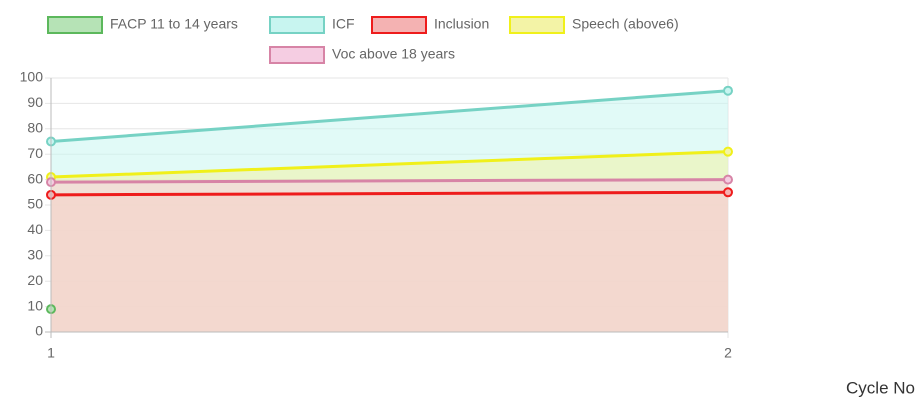  What do you see at coordinates (174, 24) in the screenshot?
I see `legend-label: FACP 11 to 14 years` at bounding box center [174, 24].